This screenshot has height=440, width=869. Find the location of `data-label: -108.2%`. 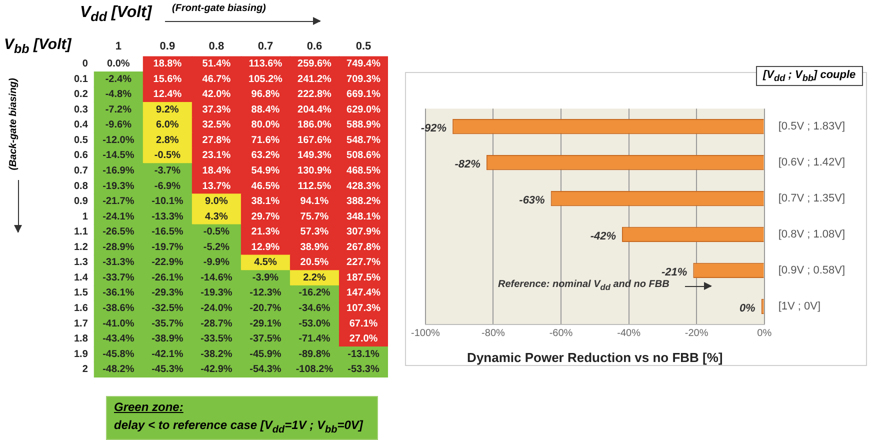

data-label: -108.2% is located at coordinates (315, 370).